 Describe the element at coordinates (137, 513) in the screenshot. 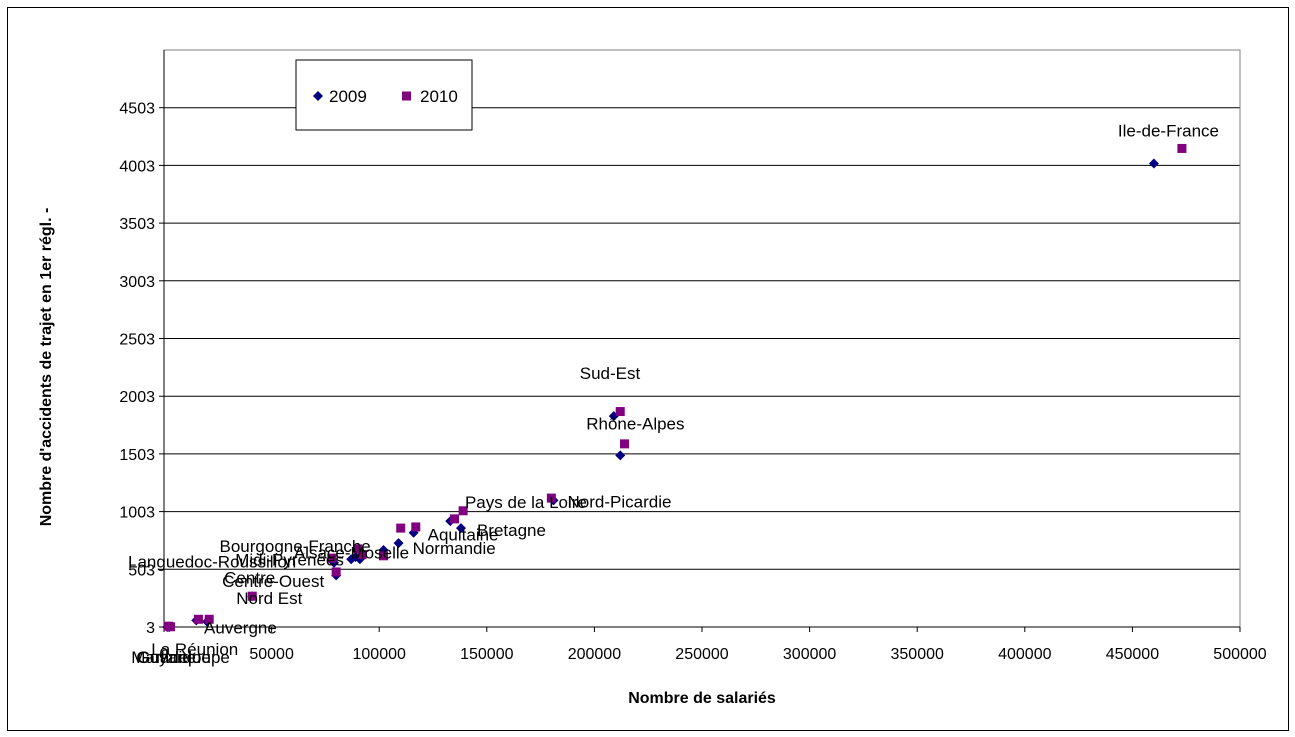

I see `y-tick-label: 1003` at that location.